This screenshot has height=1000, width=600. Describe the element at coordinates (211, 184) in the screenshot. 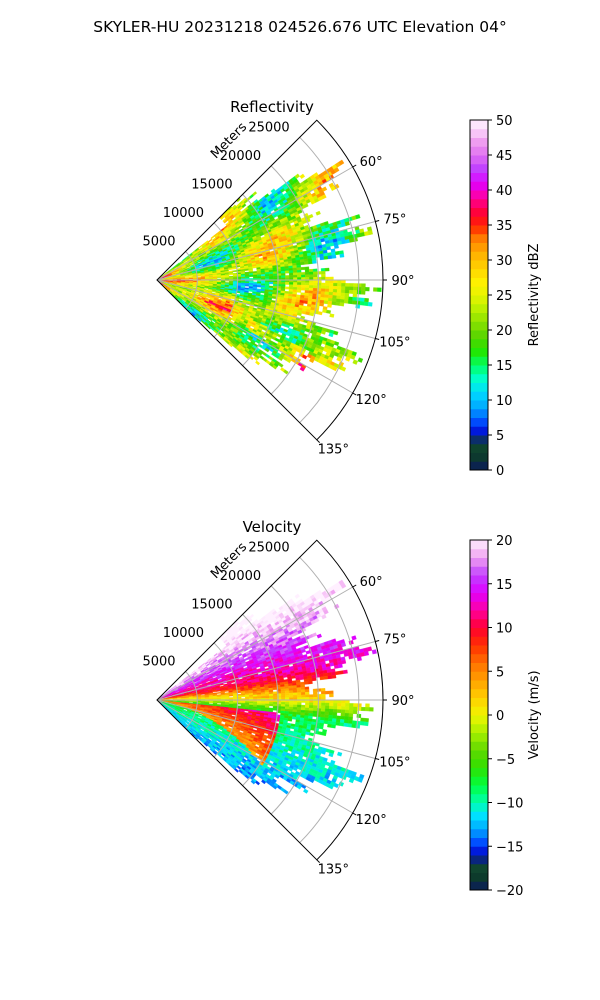

I see `radial-tick-label: 15000` at that location.